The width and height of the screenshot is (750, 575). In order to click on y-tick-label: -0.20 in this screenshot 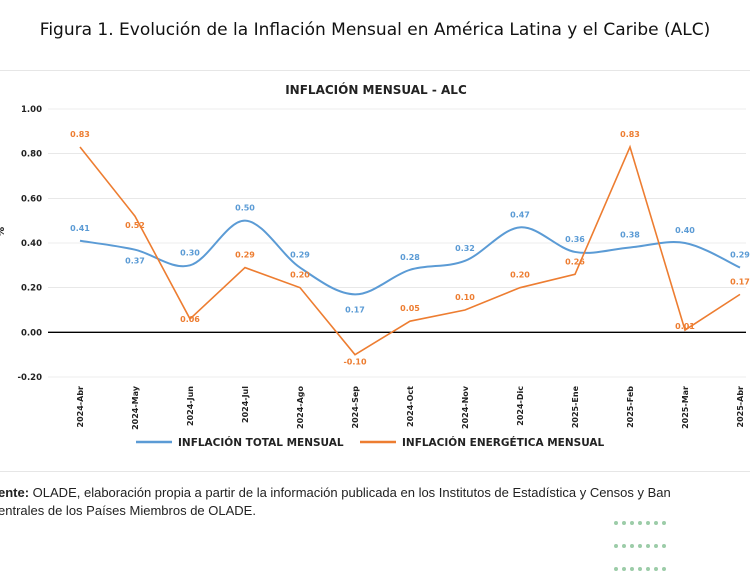, I will do `click(30, 378)`.